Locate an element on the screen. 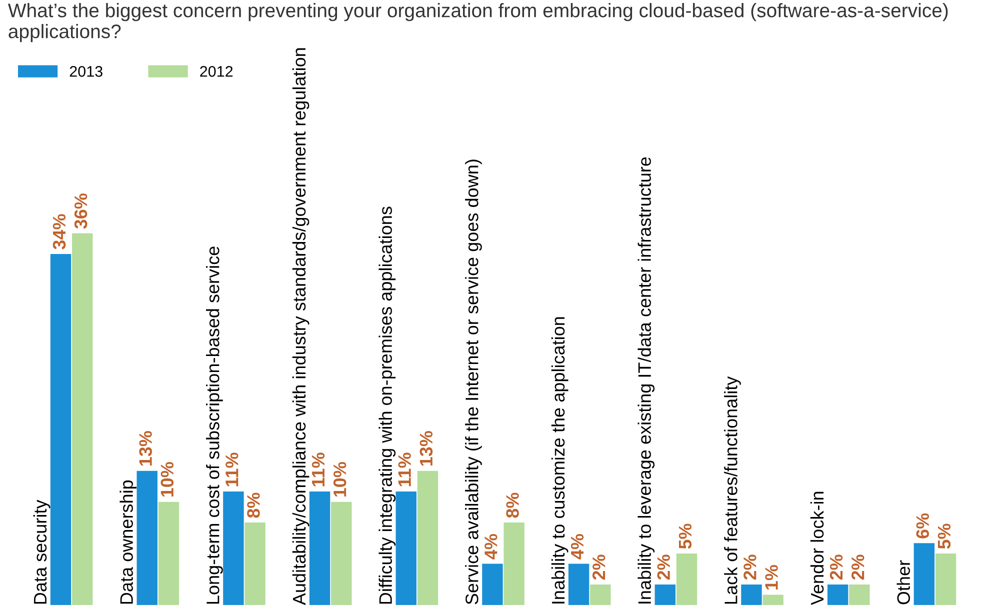 The image size is (988, 610). data-label: 1% is located at coordinates (771, 577).